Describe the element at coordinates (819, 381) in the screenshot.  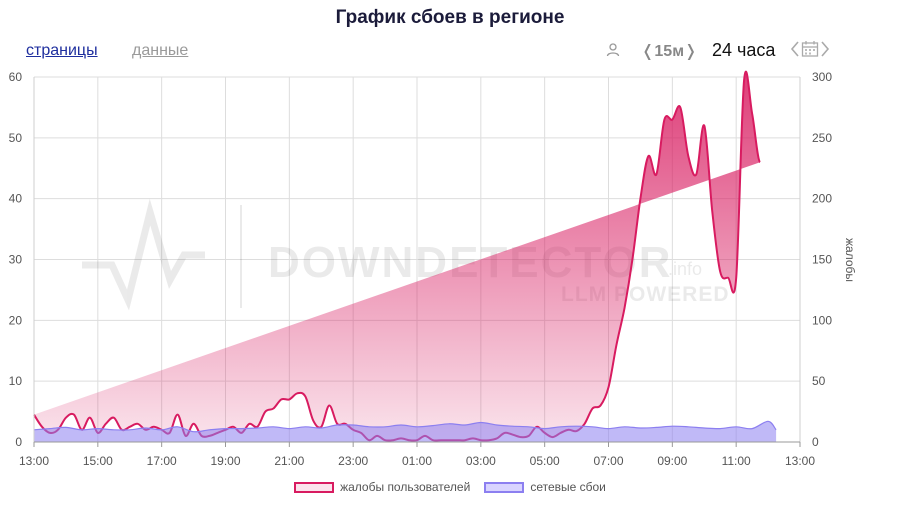
I see `y-tick-right: 50` at that location.